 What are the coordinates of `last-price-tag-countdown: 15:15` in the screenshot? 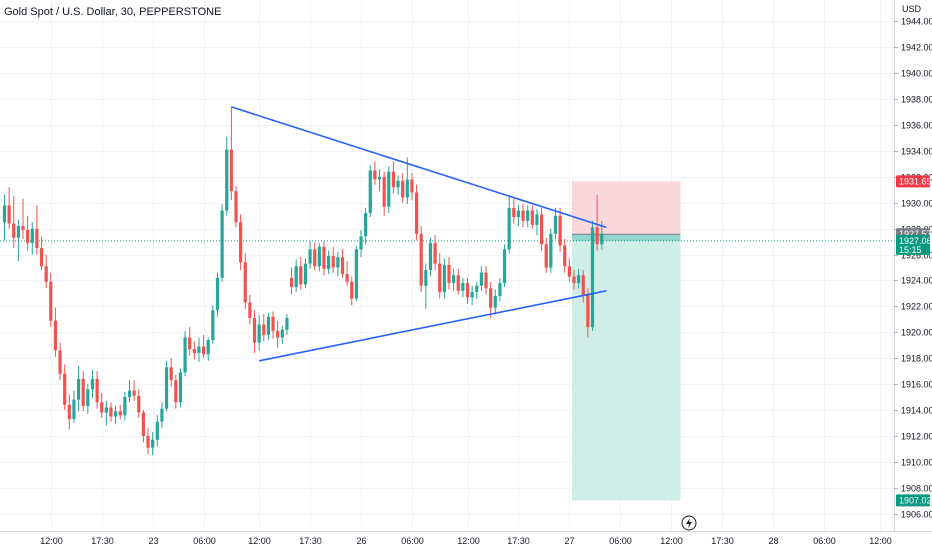 It's located at (910, 250).